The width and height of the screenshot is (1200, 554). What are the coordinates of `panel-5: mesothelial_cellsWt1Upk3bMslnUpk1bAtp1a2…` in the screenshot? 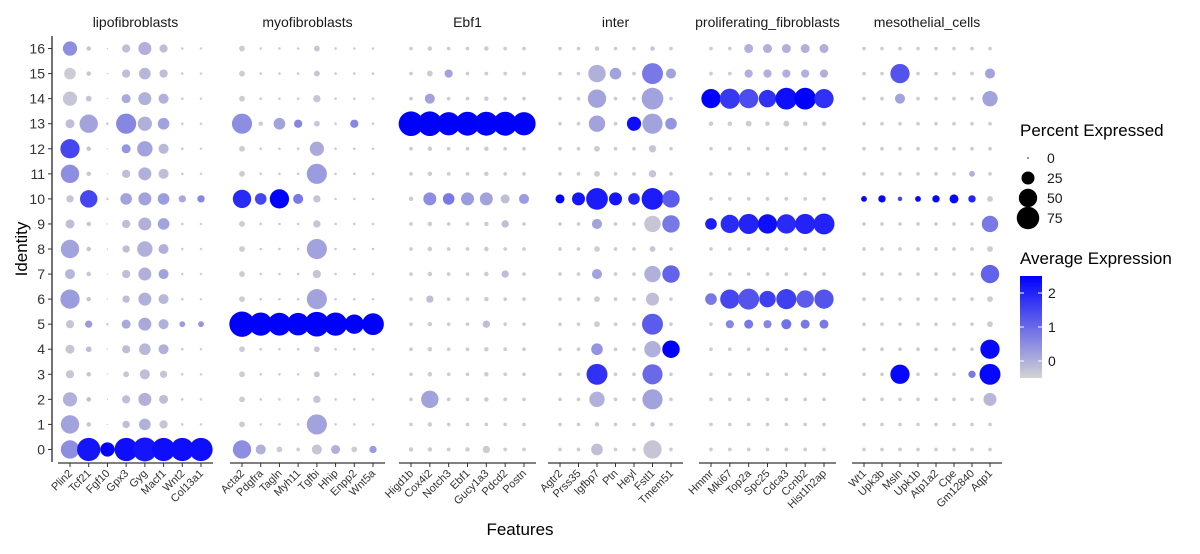 It's located at (924, 262).